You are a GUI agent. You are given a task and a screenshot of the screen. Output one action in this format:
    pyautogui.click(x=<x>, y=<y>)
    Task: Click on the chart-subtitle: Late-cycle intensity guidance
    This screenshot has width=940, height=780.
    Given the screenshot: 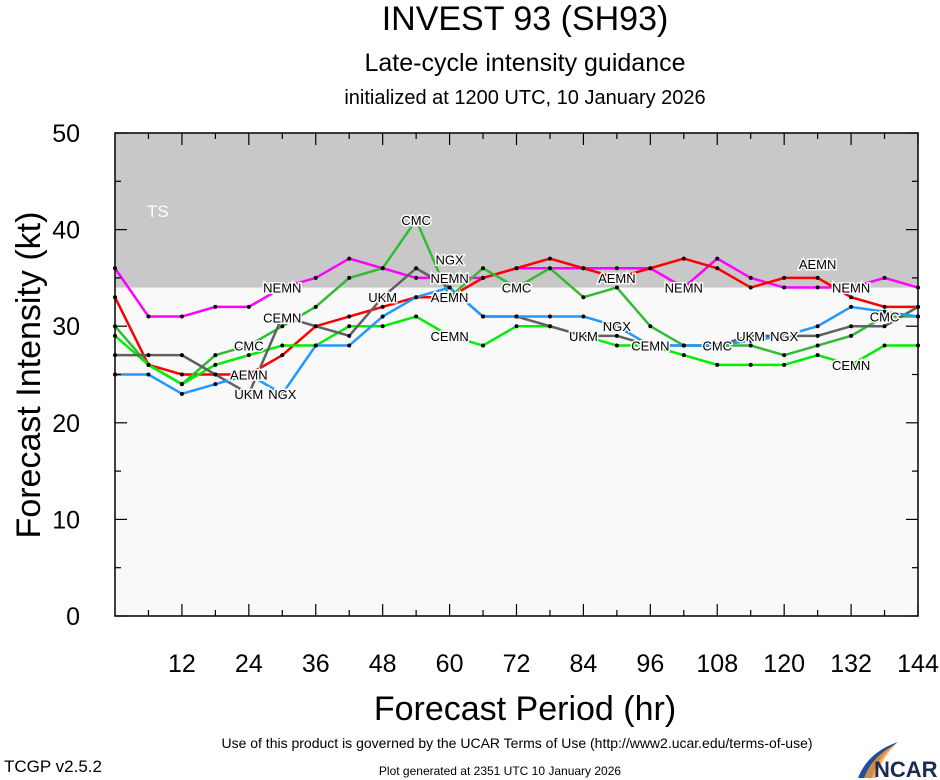 What is the action you would take?
    pyautogui.click(x=524, y=63)
    